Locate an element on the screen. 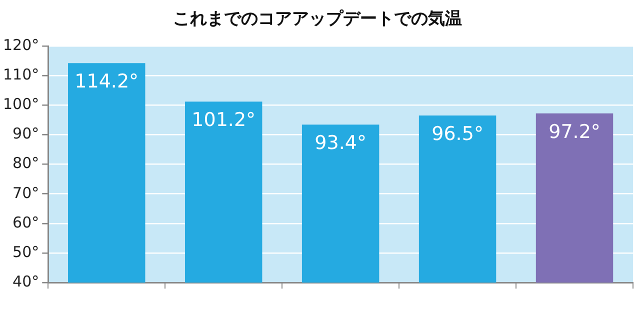  y-tick-label: 110° is located at coordinates (21, 74).